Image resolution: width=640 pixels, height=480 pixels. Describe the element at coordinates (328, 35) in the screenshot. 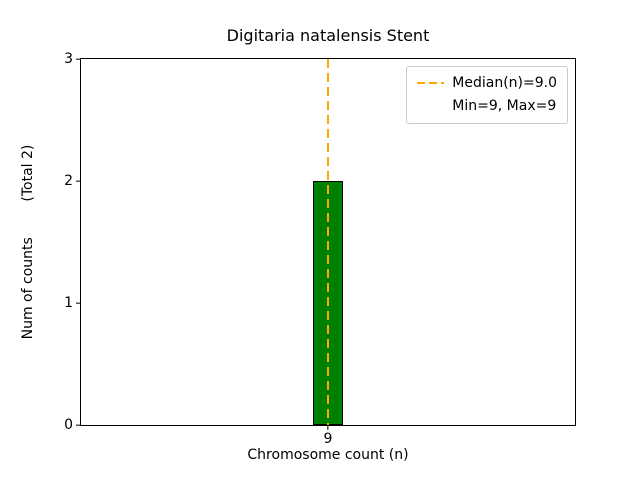

I see `chart-title: Digitaria natalensis Stent` at that location.